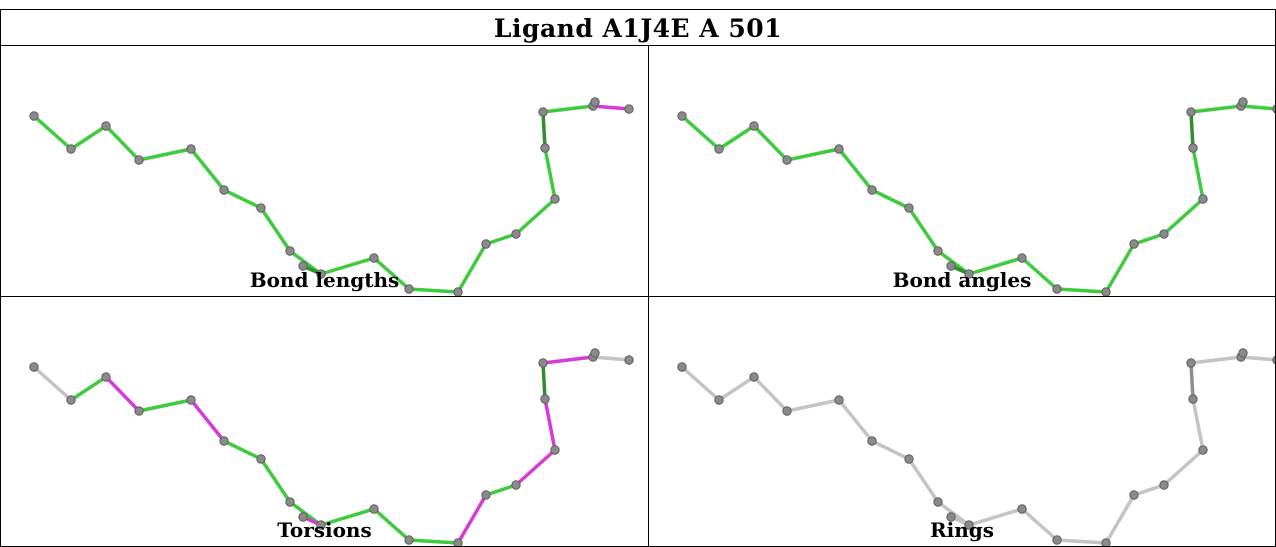  I want to click on ligand-title: Ligand A1J4E A 501, so click(638, 27).